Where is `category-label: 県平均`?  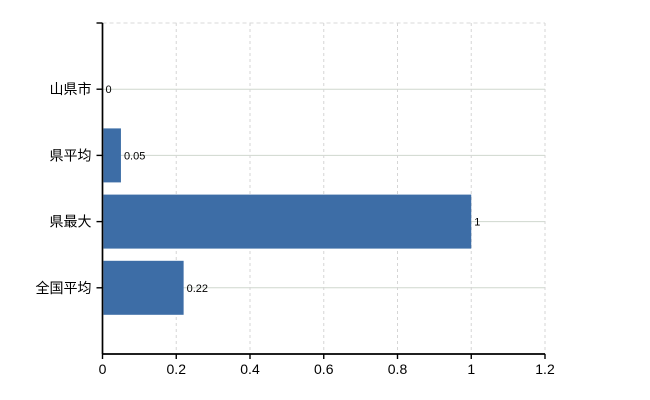 category-label: 県平均 is located at coordinates (71, 155).